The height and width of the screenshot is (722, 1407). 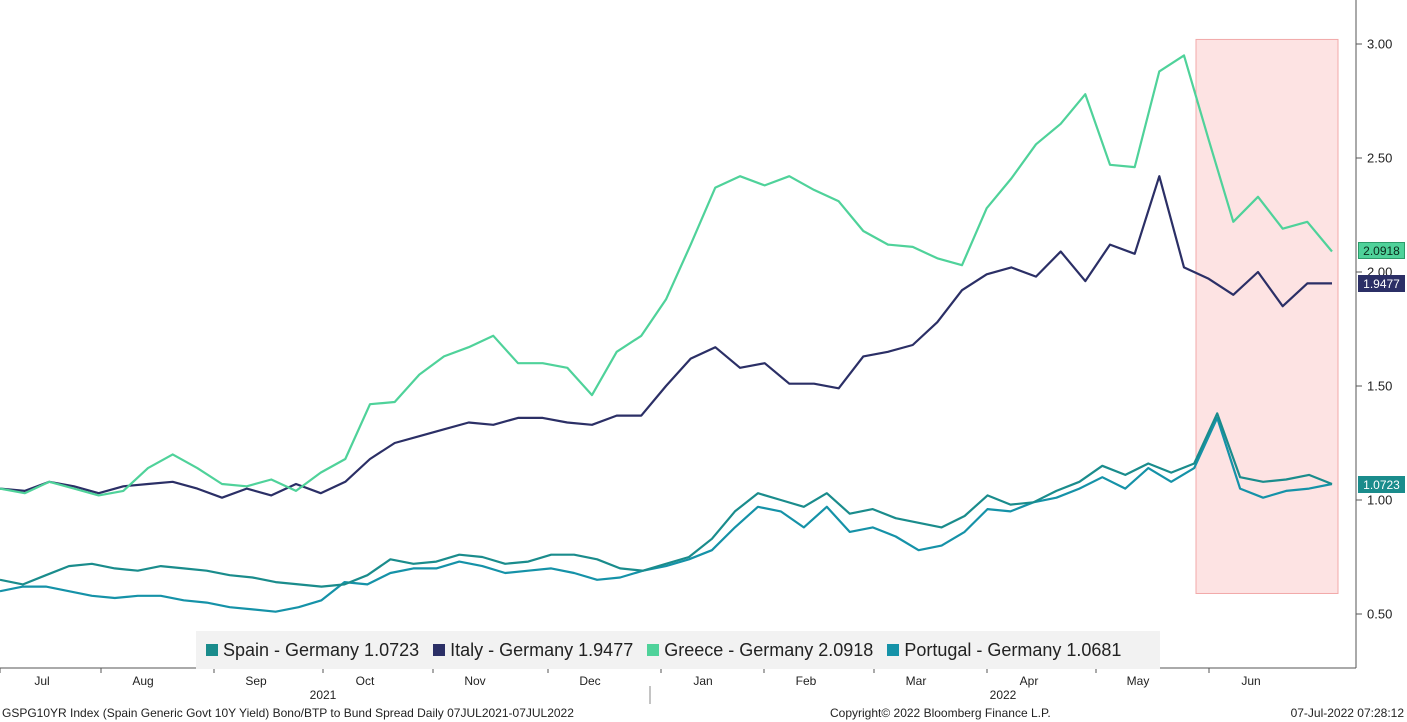 What do you see at coordinates (893, 650) in the screenshot?
I see `legend-swatch-portugal` at bounding box center [893, 650].